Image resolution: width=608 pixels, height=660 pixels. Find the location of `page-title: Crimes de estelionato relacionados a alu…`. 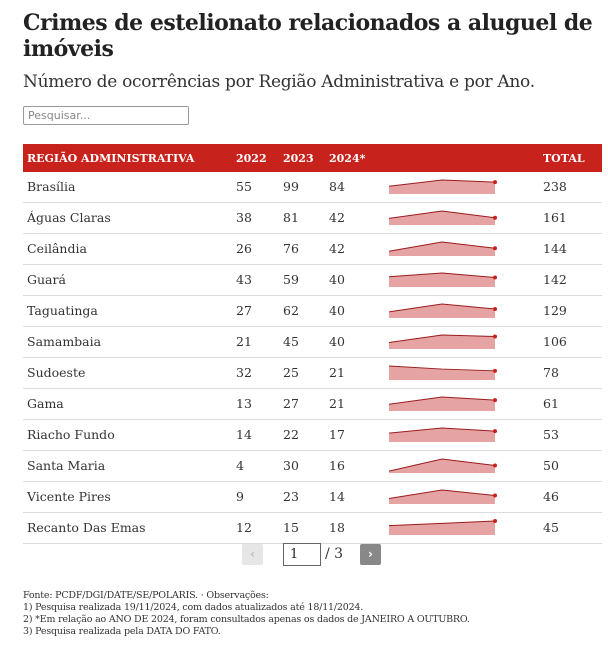

page-title: Crimes de estelionato relacionados a alu… is located at coordinates (308, 36).